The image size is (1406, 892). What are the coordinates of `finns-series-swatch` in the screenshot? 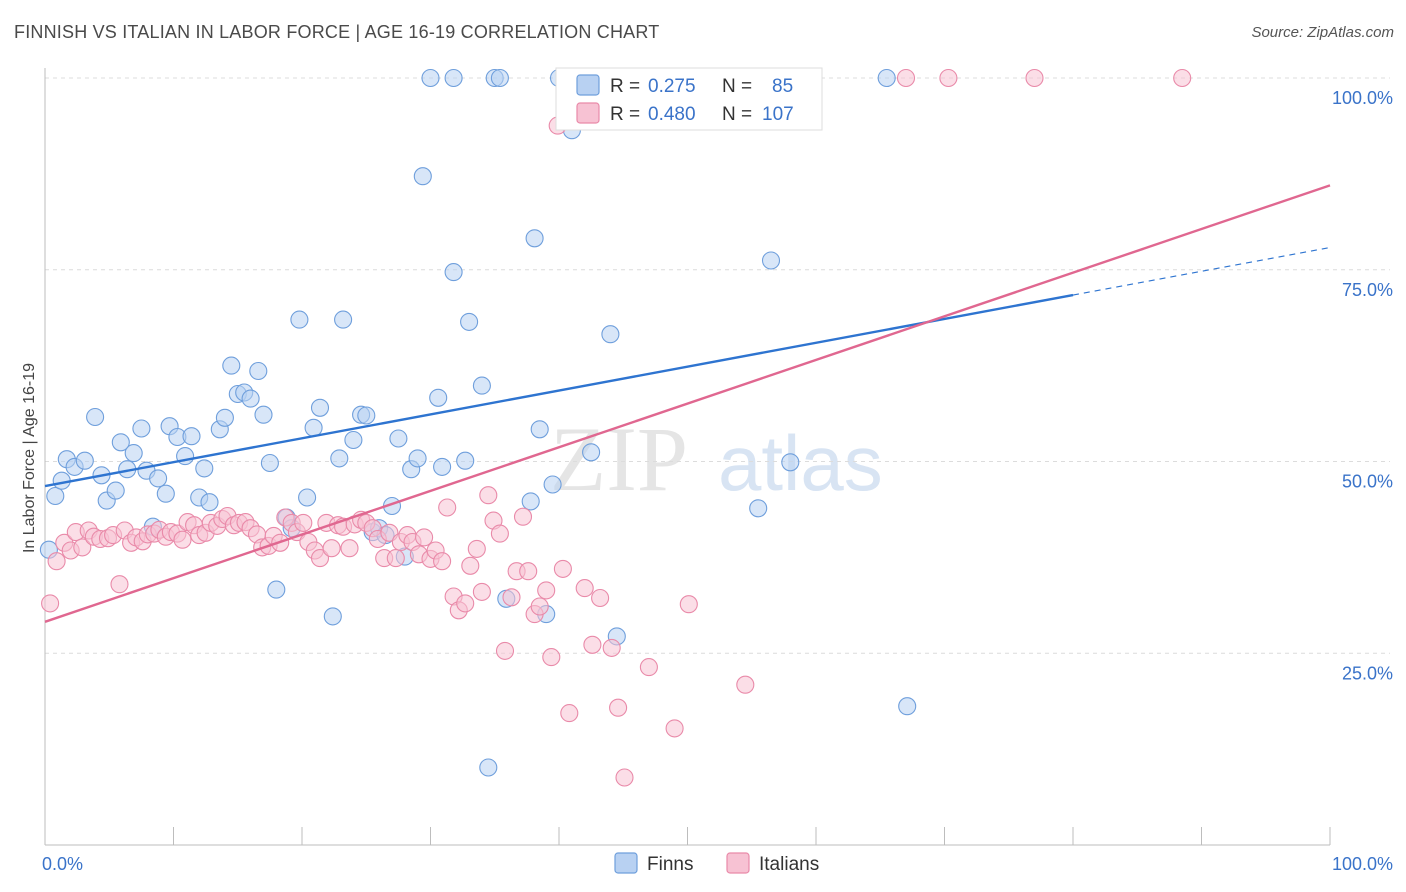 It's located at (626, 863).